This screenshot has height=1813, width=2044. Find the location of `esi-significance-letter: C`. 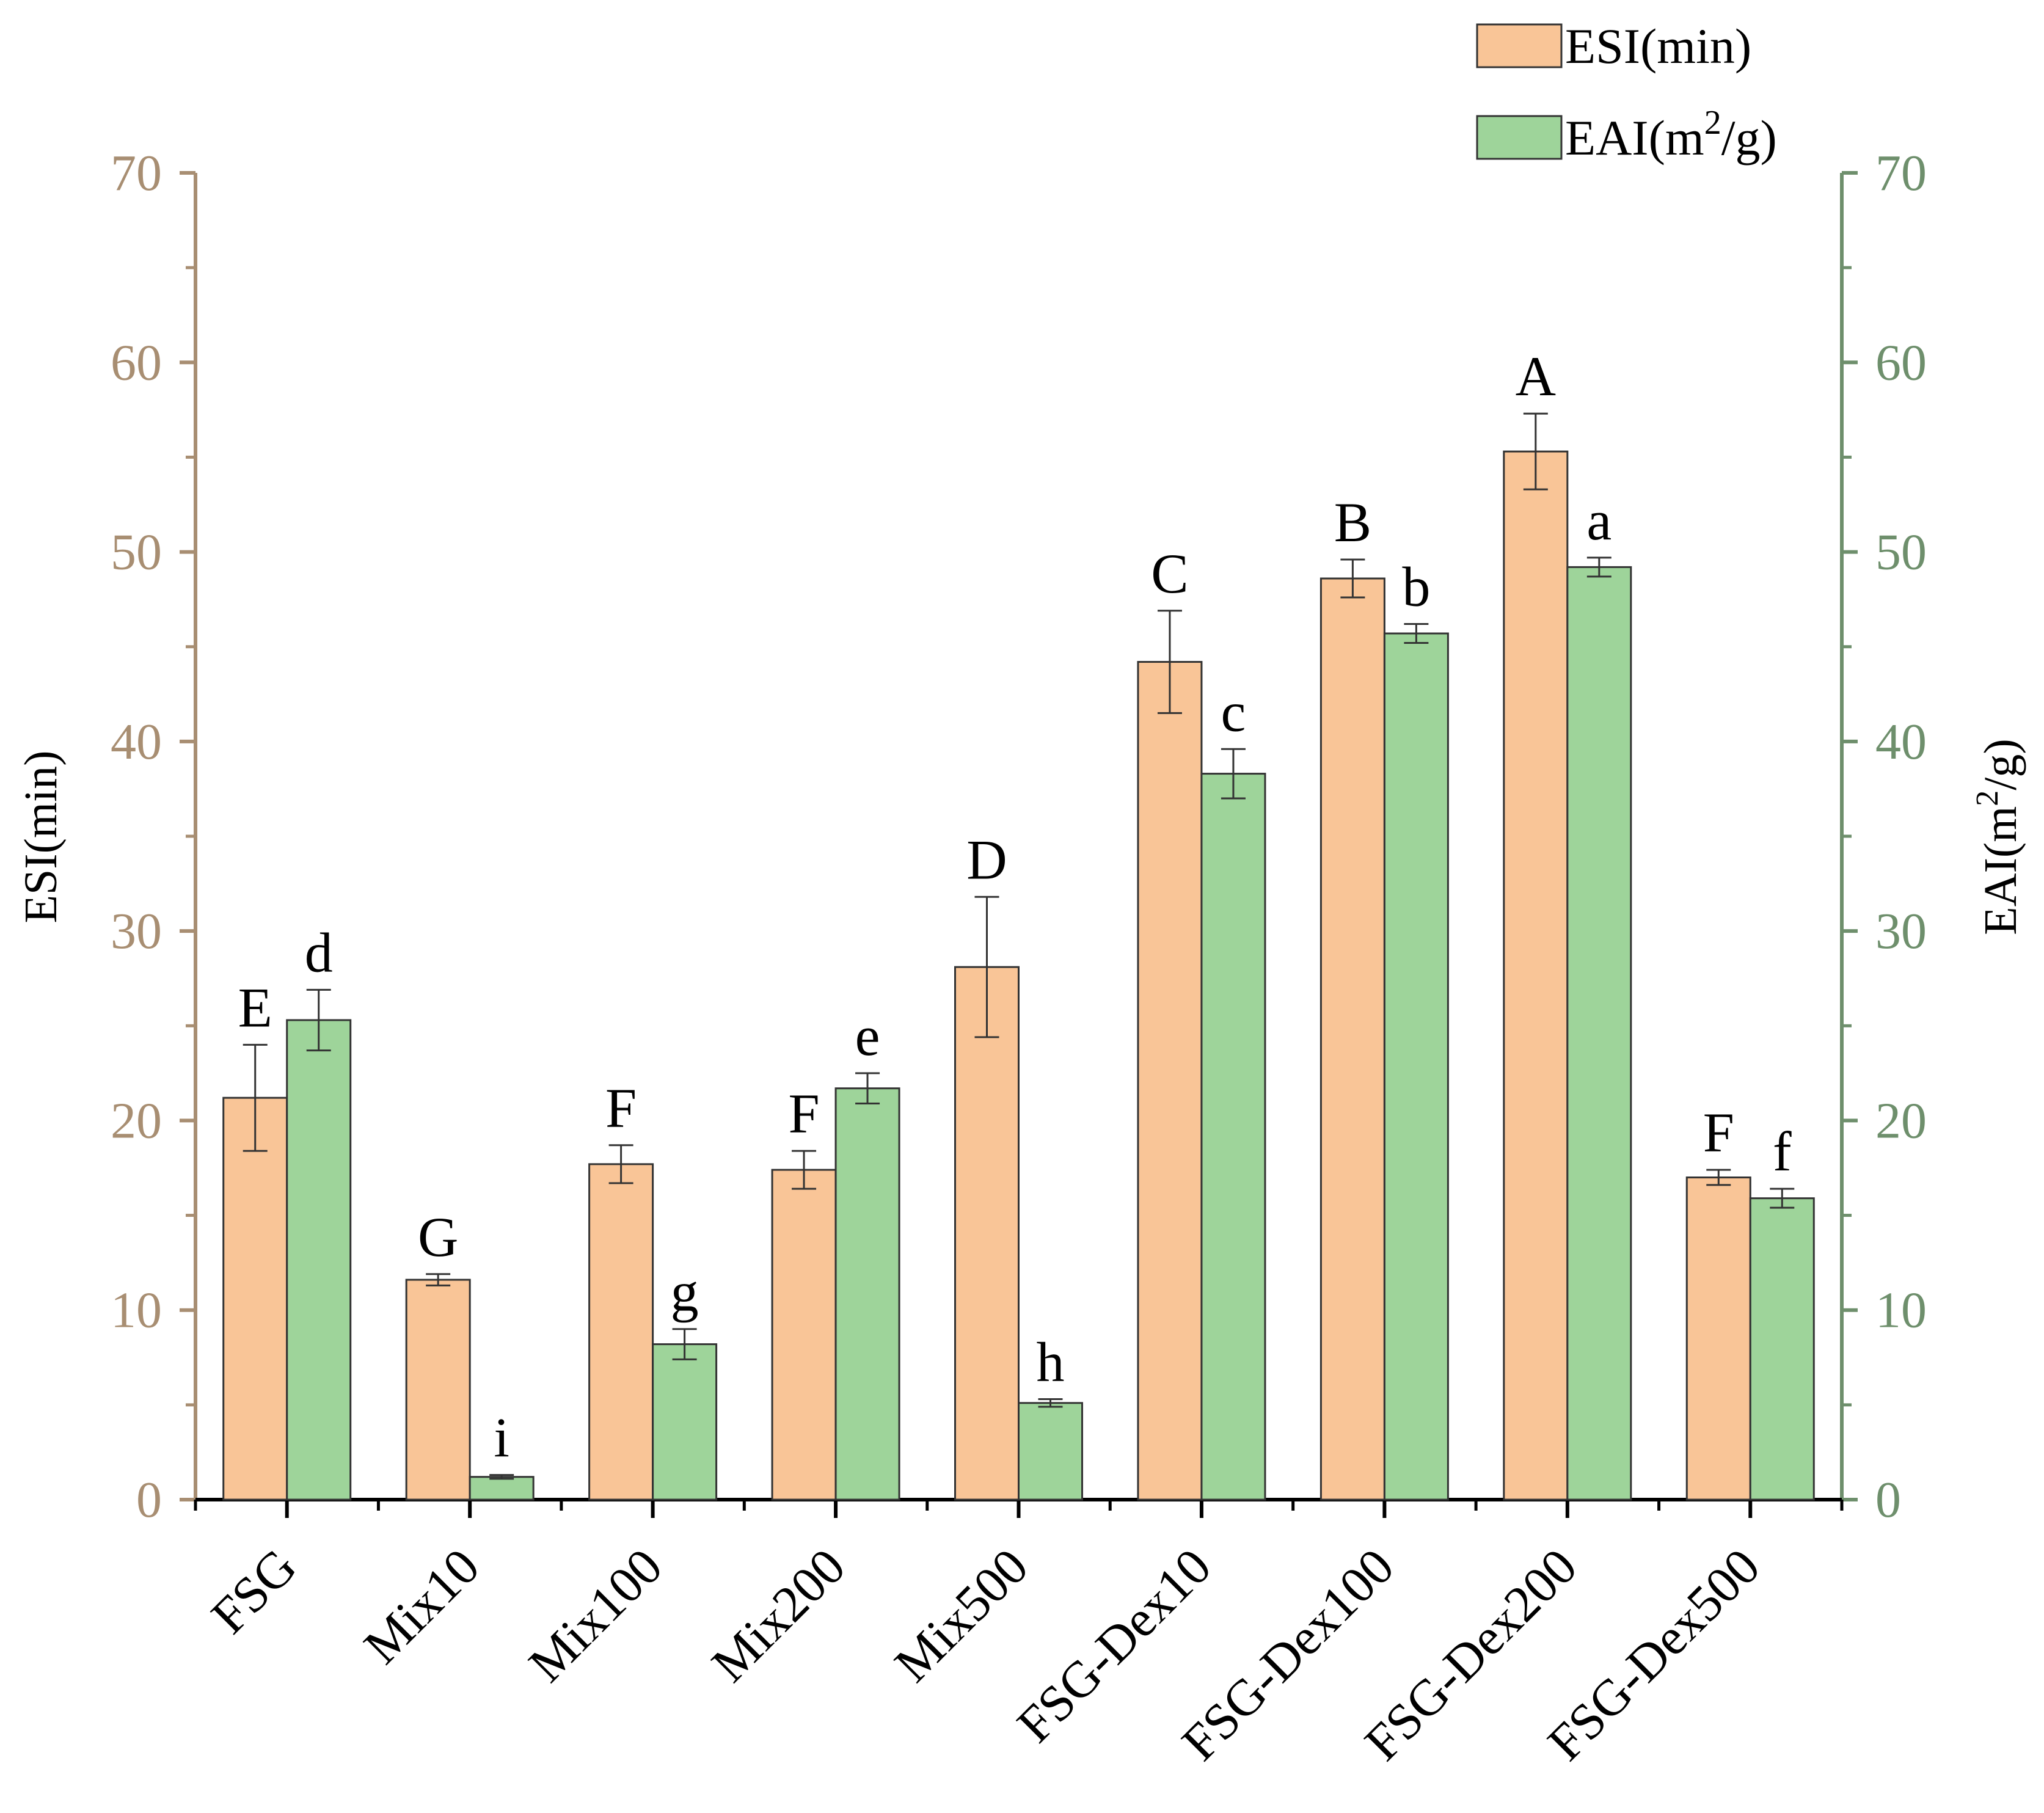

esi-significance-letter: C is located at coordinates (1170, 573).